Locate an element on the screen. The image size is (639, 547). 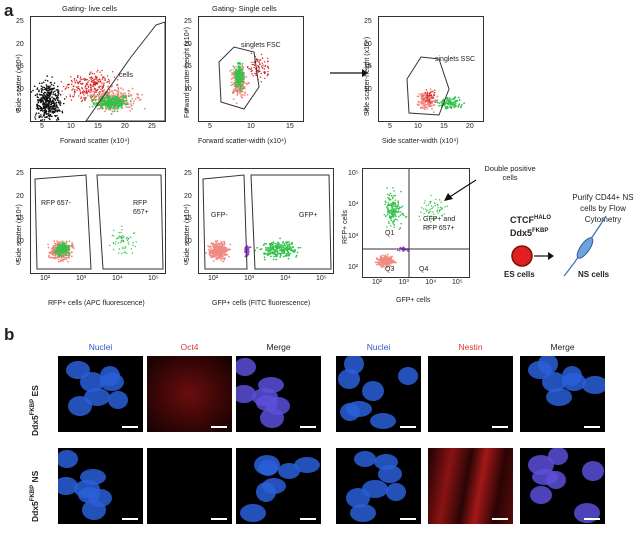
p4-xtick: 10² is located at coordinates (45, 278).